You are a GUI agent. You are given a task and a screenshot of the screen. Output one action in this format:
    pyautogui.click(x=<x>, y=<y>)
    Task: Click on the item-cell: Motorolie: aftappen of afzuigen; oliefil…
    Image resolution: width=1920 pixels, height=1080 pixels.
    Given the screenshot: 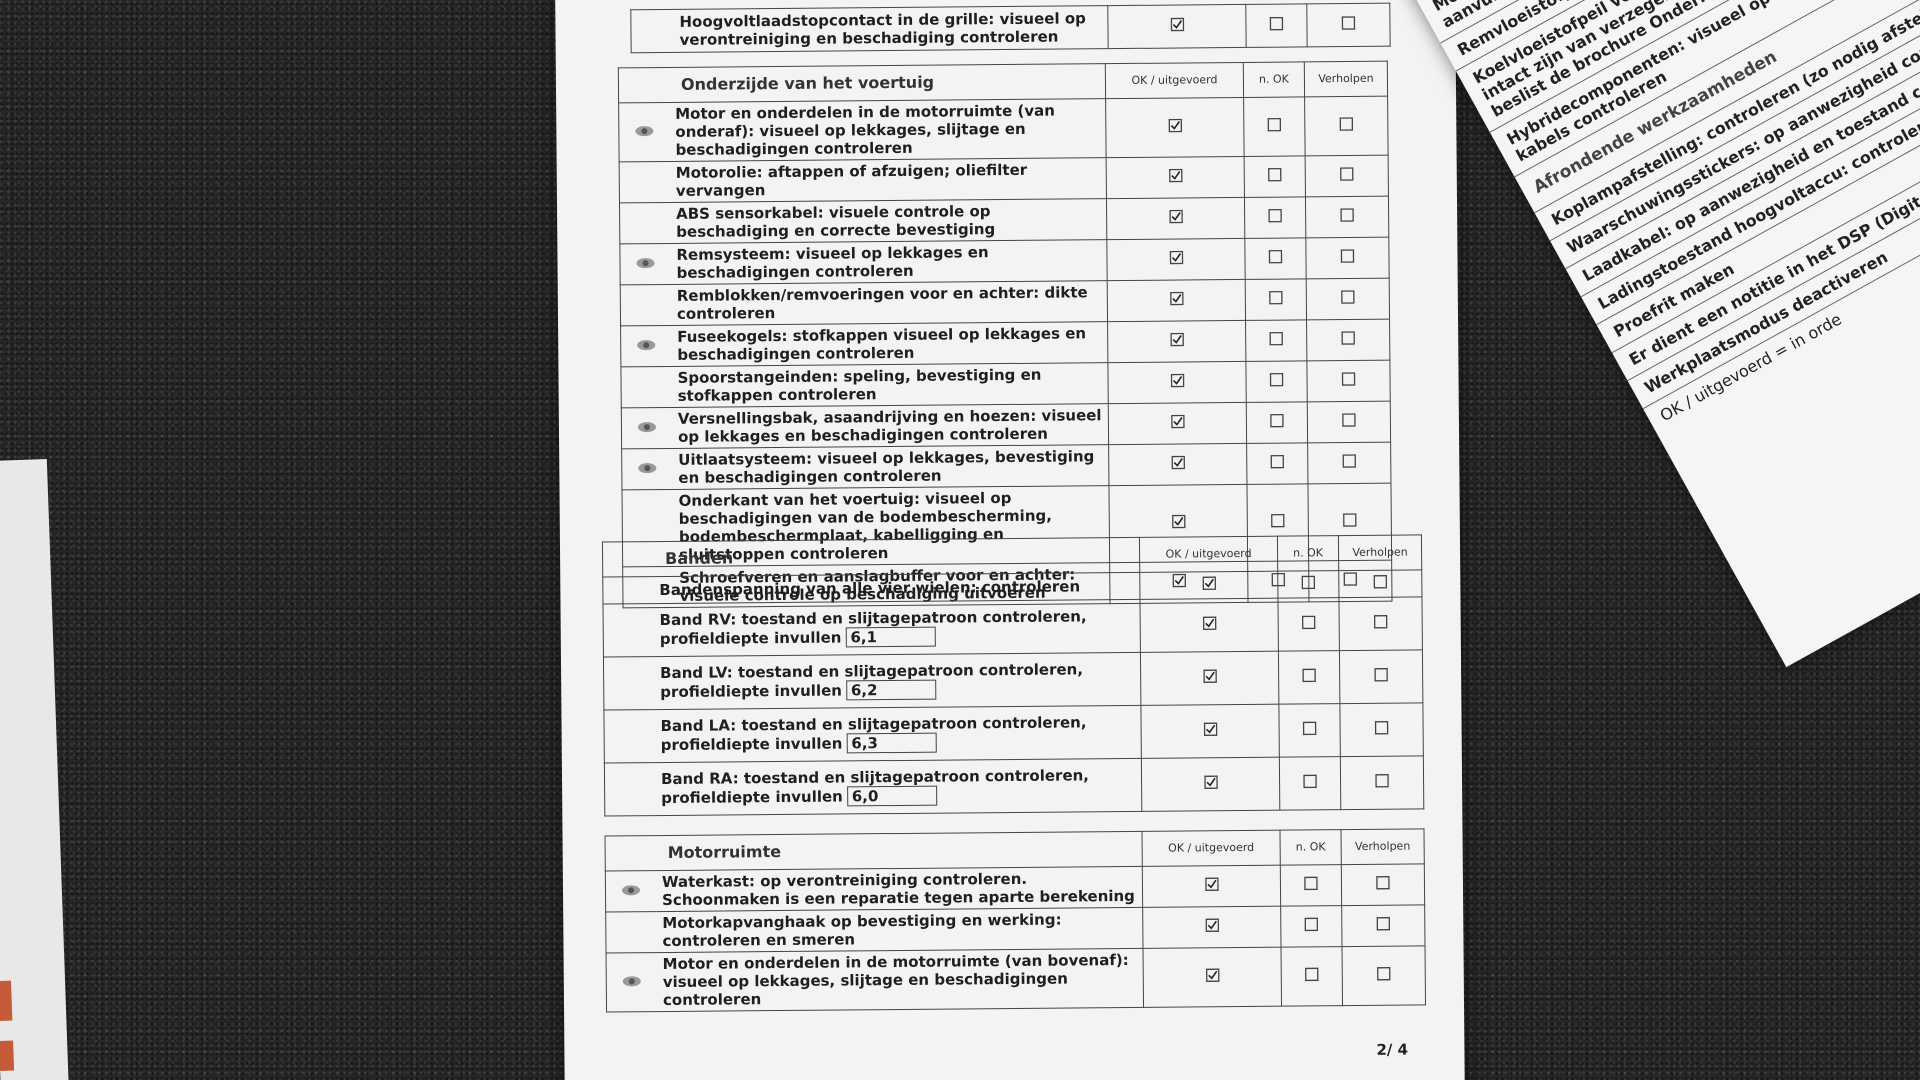 What is the action you would take?
    pyautogui.click(x=888, y=180)
    